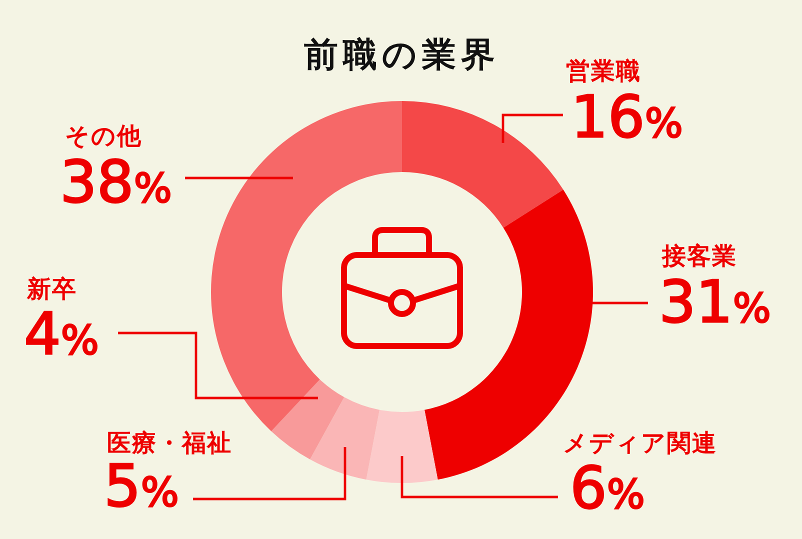  What do you see at coordinates (402, 55) in the screenshot?
I see `title: 前職の業界` at bounding box center [402, 55].